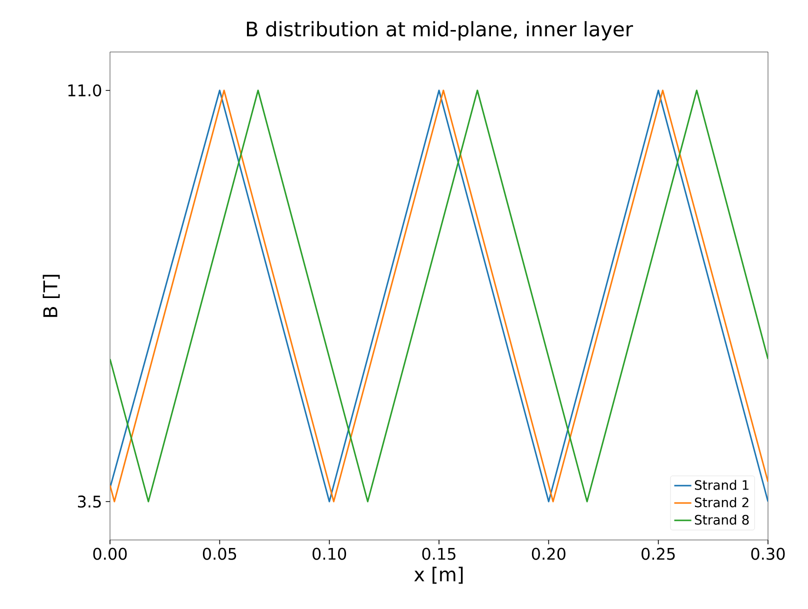  I want to click on y-axis-title: B [T], so click(51, 295).